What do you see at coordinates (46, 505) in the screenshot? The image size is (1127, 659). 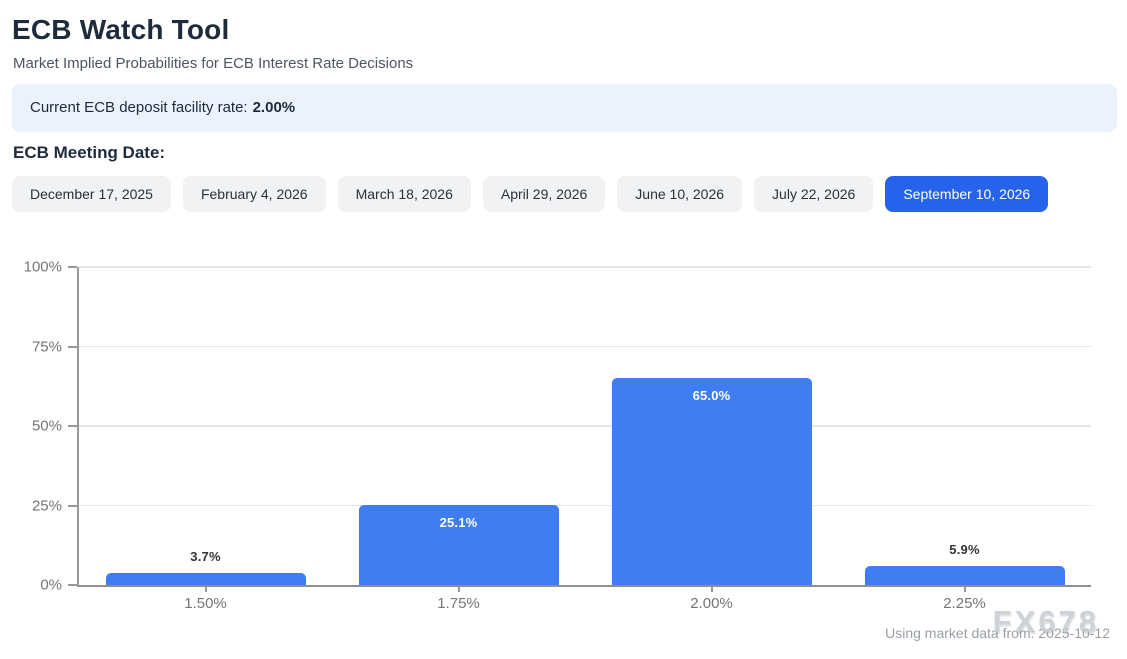 I see `y-axis-label: 25%` at bounding box center [46, 505].